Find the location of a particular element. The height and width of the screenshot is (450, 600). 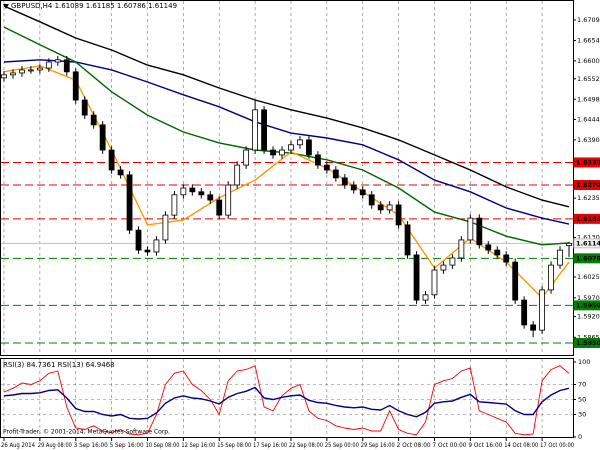

menu-arrow is located at coordinates (6, 6).